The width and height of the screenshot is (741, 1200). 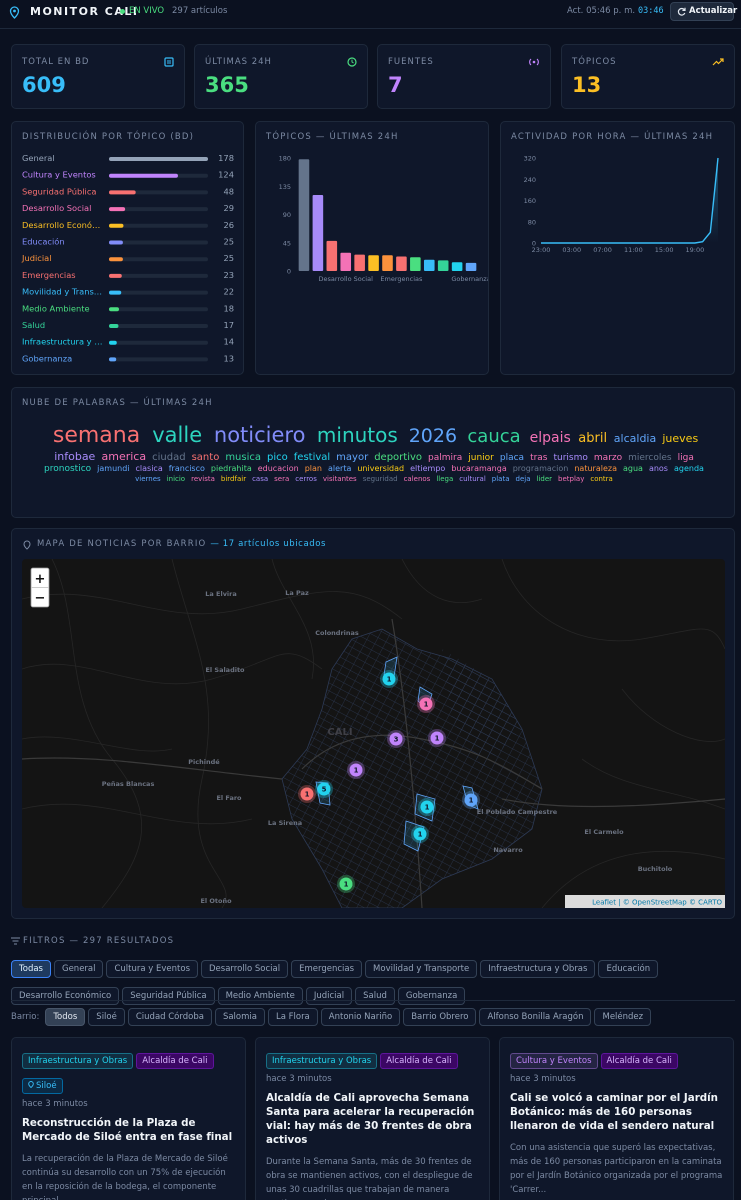 What do you see at coordinates (65, 996) in the screenshot?
I see `topic-chip: Desarrollo Económico` at bounding box center [65, 996].